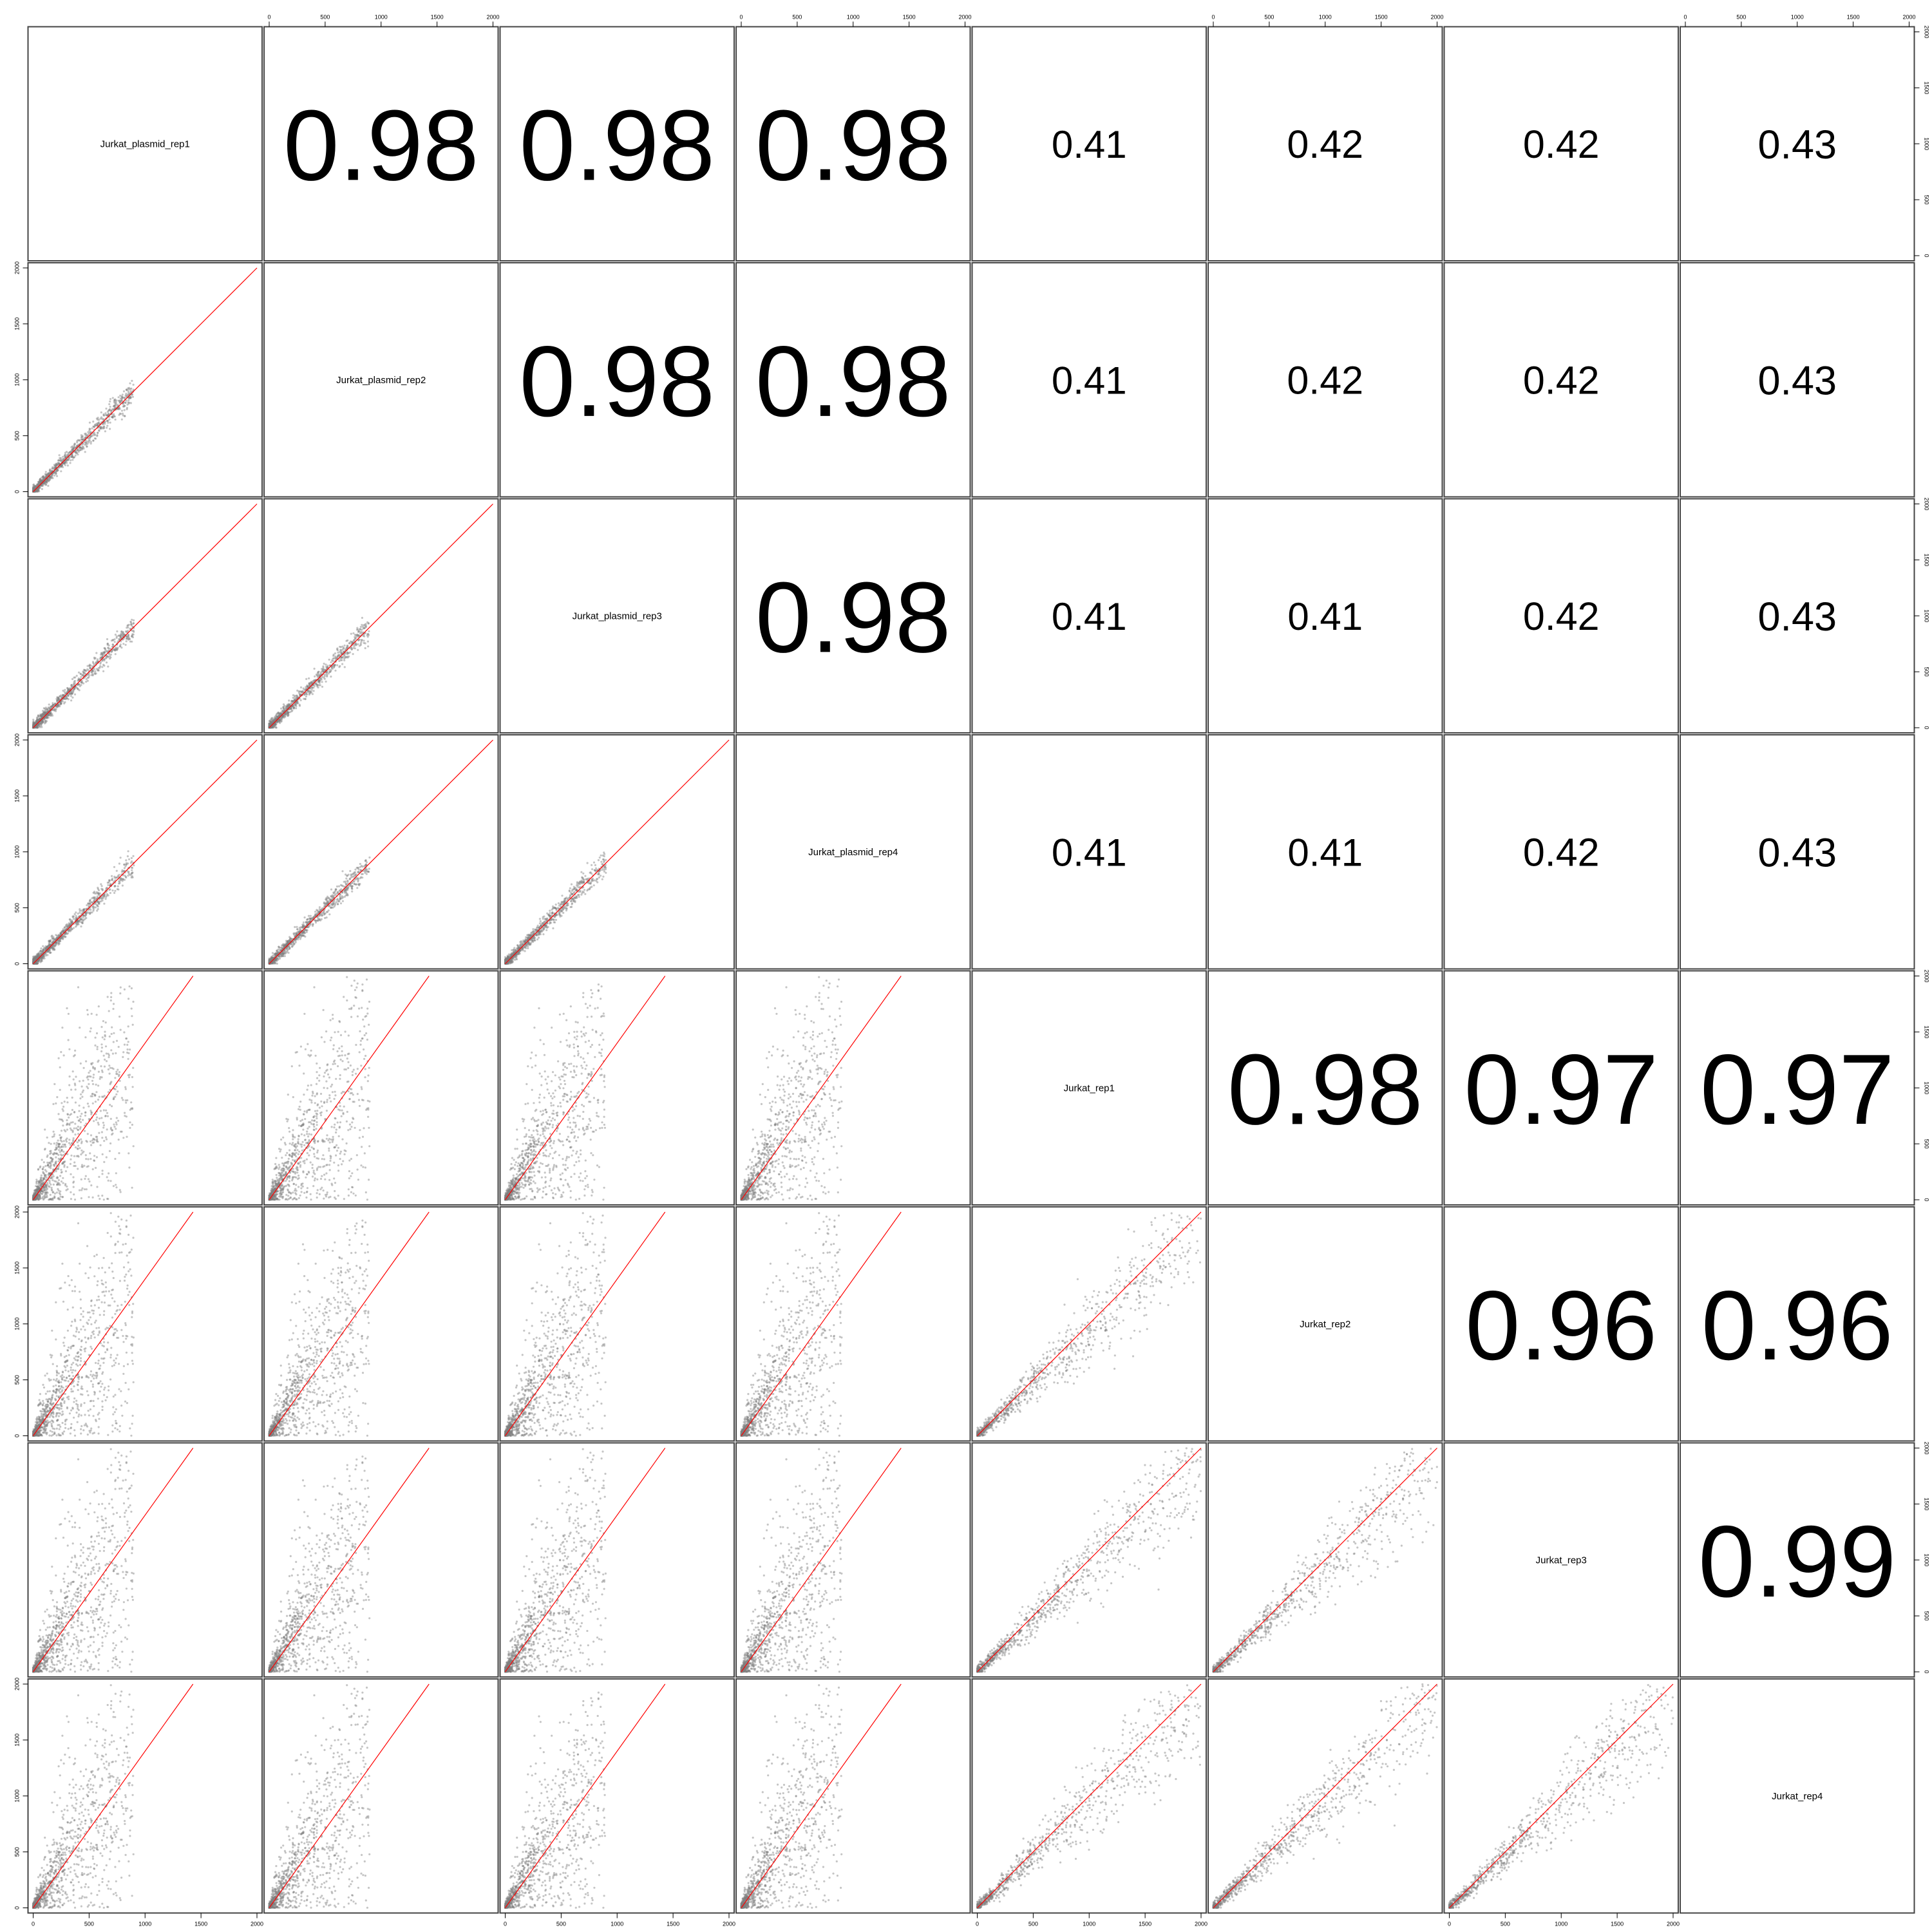  Describe the element at coordinates (1325, 617) in the screenshot. I see `correlation-value: 0.41` at that location.